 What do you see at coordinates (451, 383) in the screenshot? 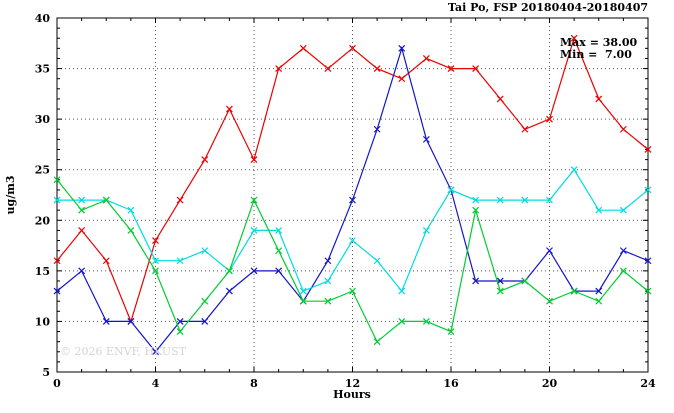
I see `x-tick-label: 16` at bounding box center [451, 383].